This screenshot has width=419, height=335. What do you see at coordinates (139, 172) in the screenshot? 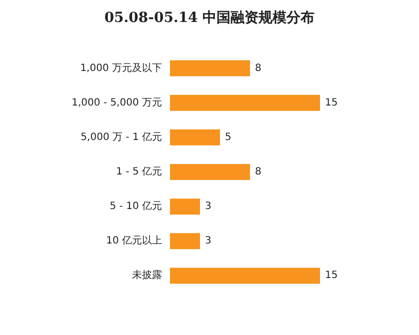
I see `y-tick-label: 1 - 5 亿元` at bounding box center [139, 172].